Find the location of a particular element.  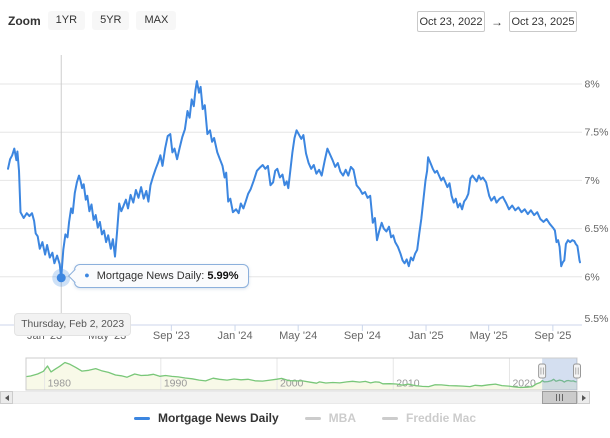

x-axis-label: Sep '23 is located at coordinates (171, 336).